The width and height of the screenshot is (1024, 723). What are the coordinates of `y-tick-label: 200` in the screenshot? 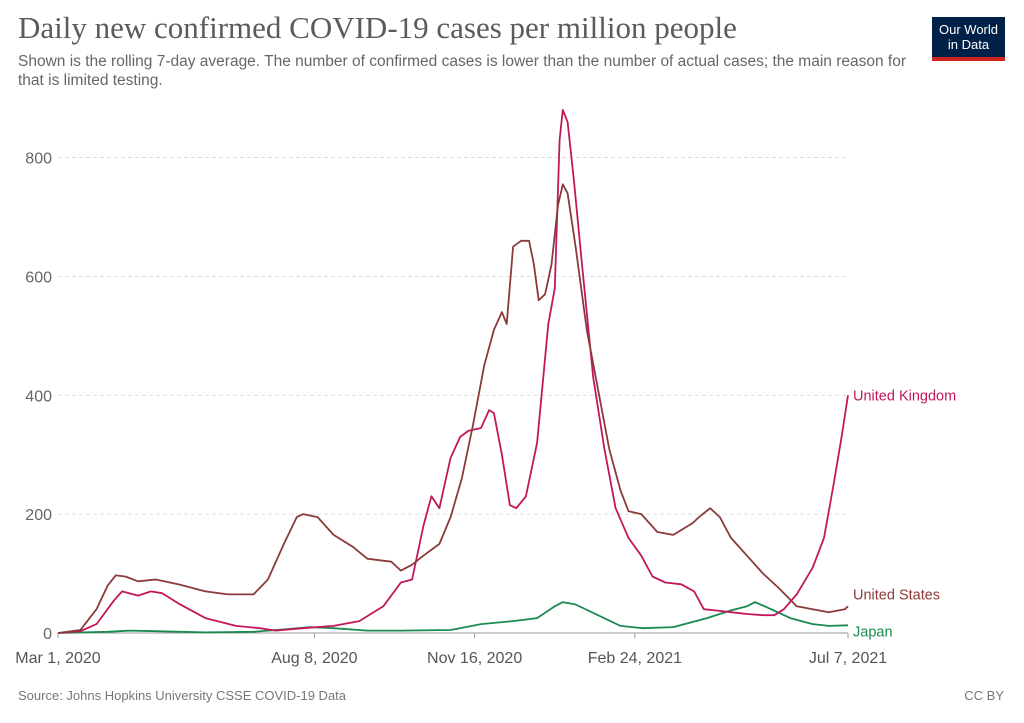 It's located at (38, 515).